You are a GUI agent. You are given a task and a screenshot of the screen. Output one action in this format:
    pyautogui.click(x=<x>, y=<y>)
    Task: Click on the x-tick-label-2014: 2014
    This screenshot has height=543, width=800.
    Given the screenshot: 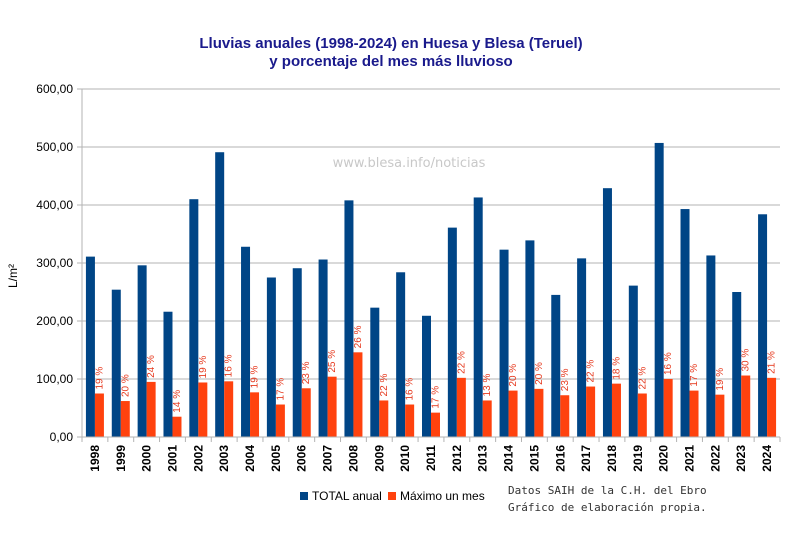 What is the action you would take?
    pyautogui.click(x=509, y=458)
    